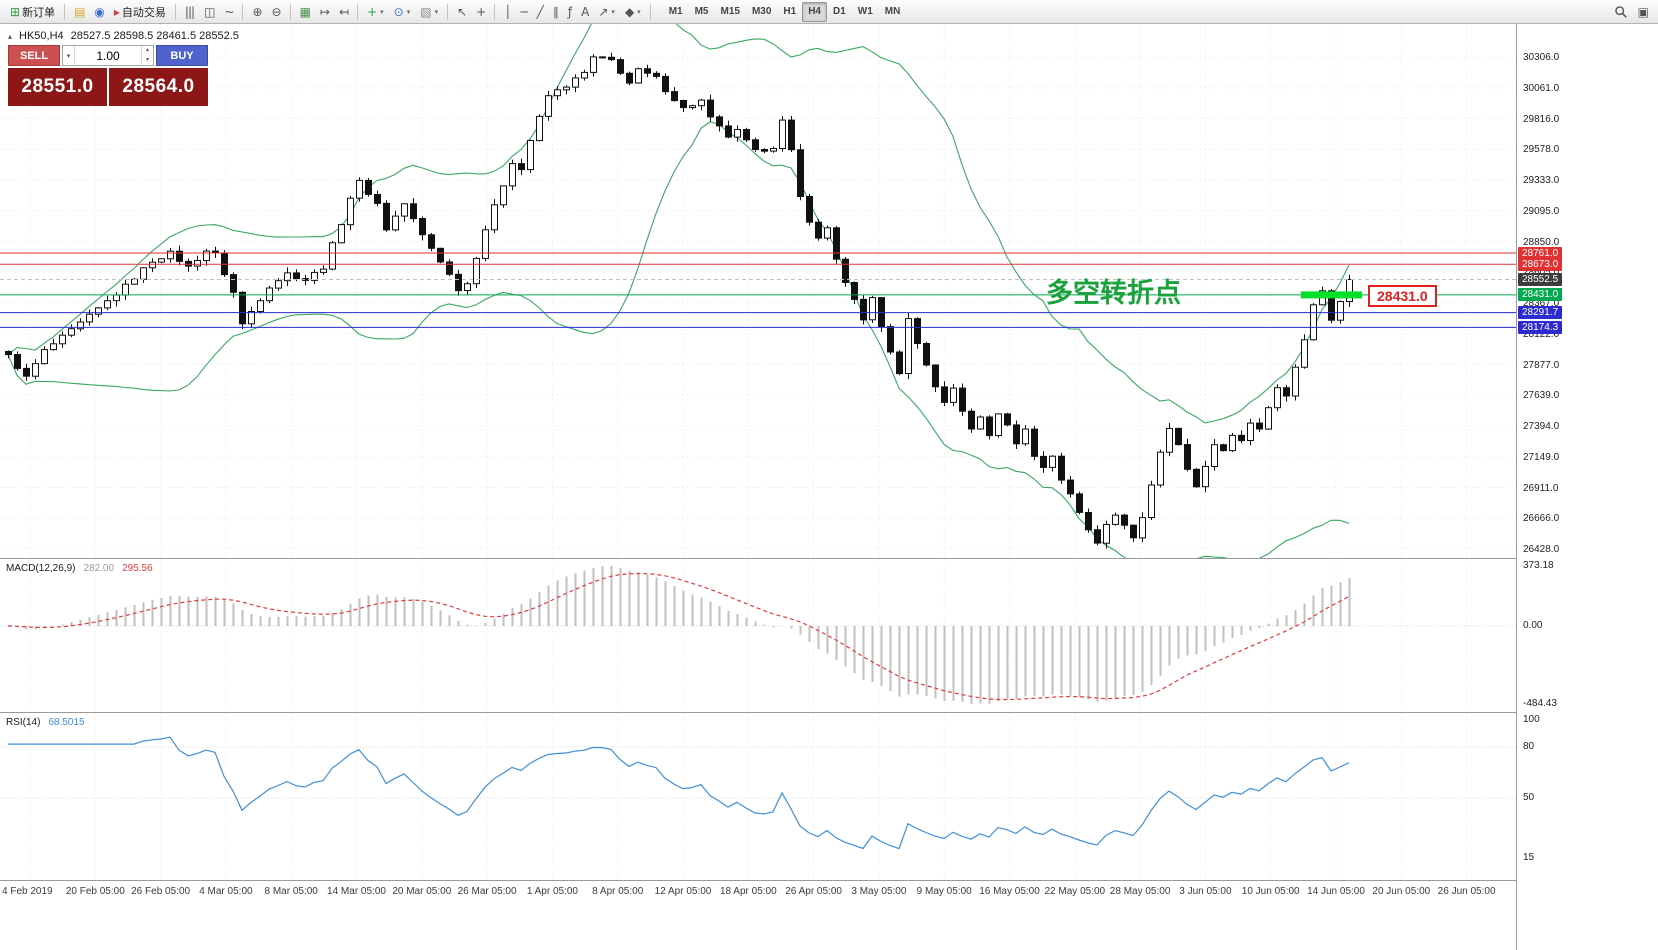 The height and width of the screenshot is (950, 1658). Describe the element at coordinates (10, 36) in the screenshot. I see `one-click-collapse-icon: ▴` at that location.